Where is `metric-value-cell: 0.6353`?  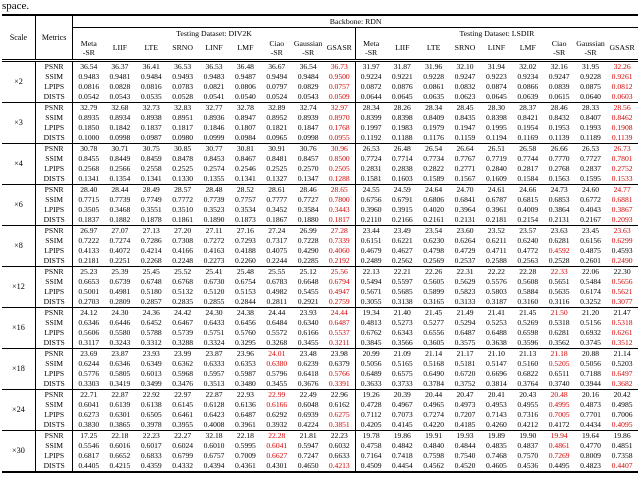 metric-value-cell: 0.6353 is located at coordinates (245, 363).